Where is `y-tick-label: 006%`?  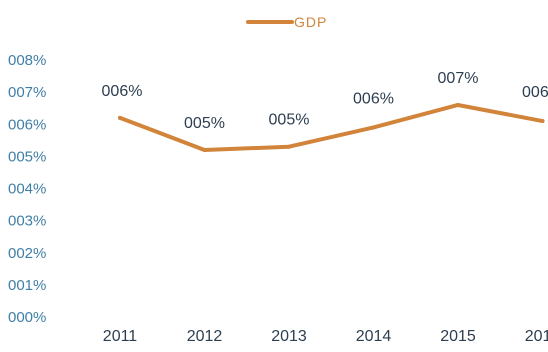 y-tick-label: 006% is located at coordinates (27, 124).